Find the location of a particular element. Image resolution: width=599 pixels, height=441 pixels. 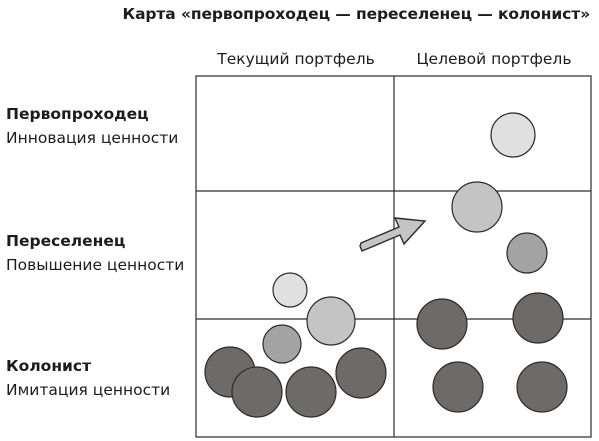

shift-arrow-icon is located at coordinates (393, 234).